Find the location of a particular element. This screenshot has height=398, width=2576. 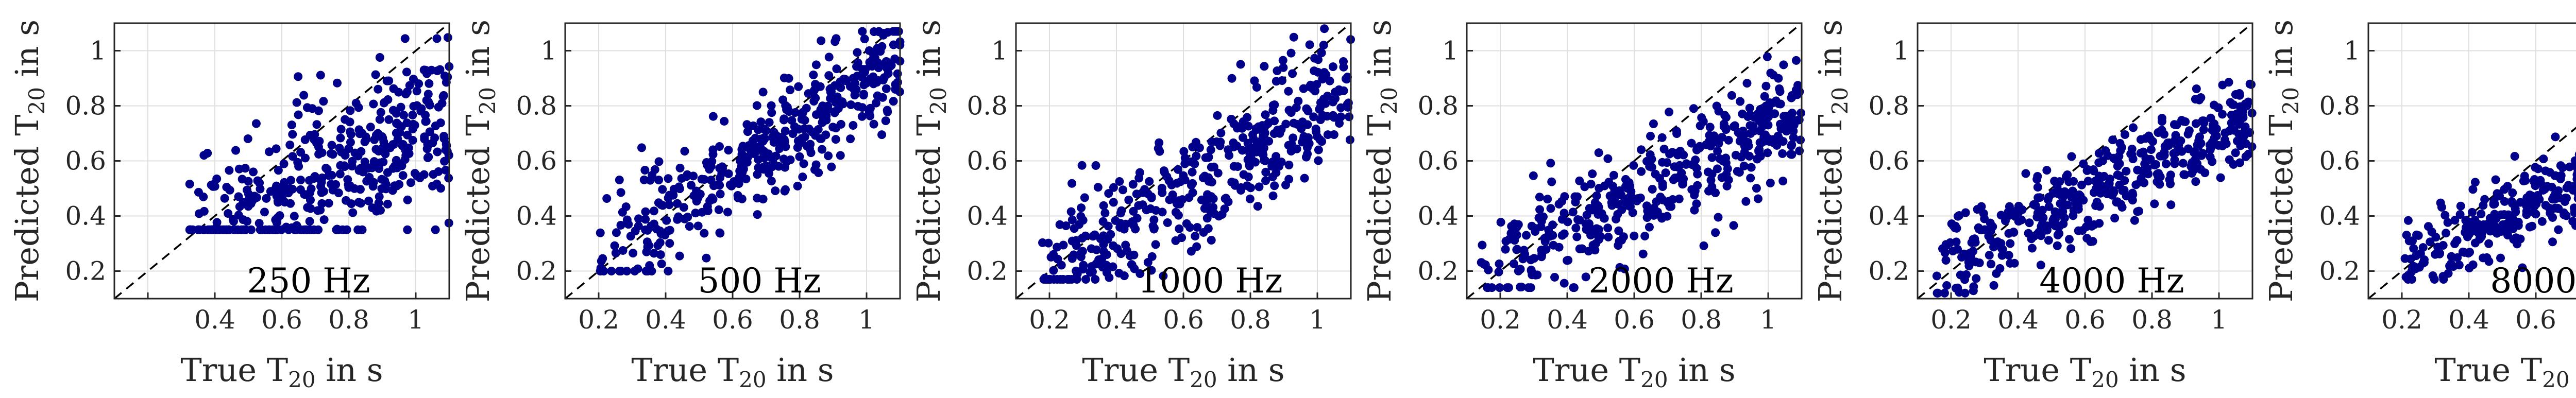

x-tick-label-500hz-0: 0.2 is located at coordinates (598, 320).